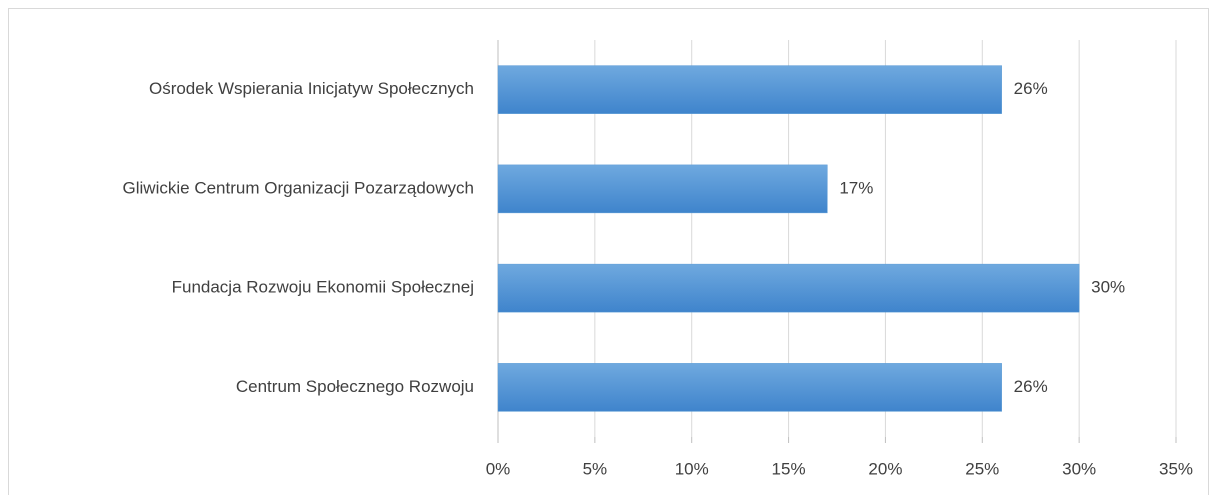  Describe the element at coordinates (498, 468) in the screenshot. I see `x-tick-label: 0%` at that location.